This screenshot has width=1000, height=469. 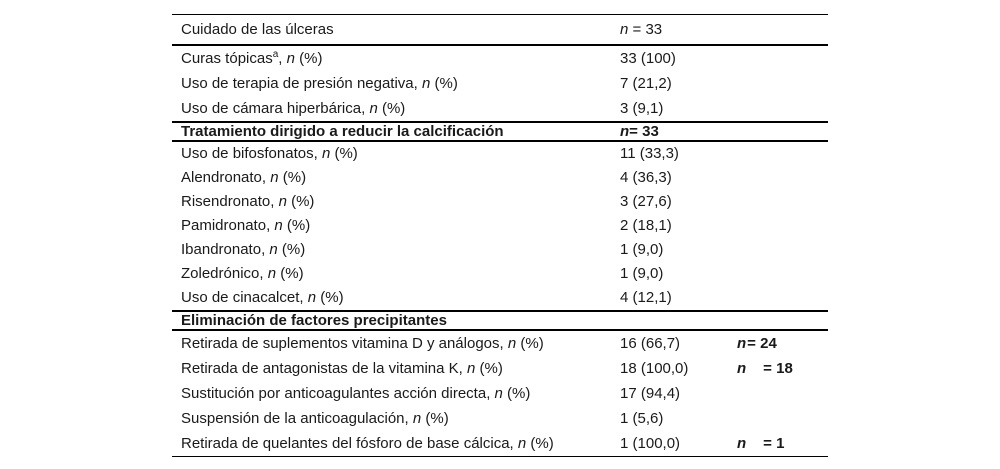 I want to click on row-value: 18 (100,0), so click(x=654, y=368).